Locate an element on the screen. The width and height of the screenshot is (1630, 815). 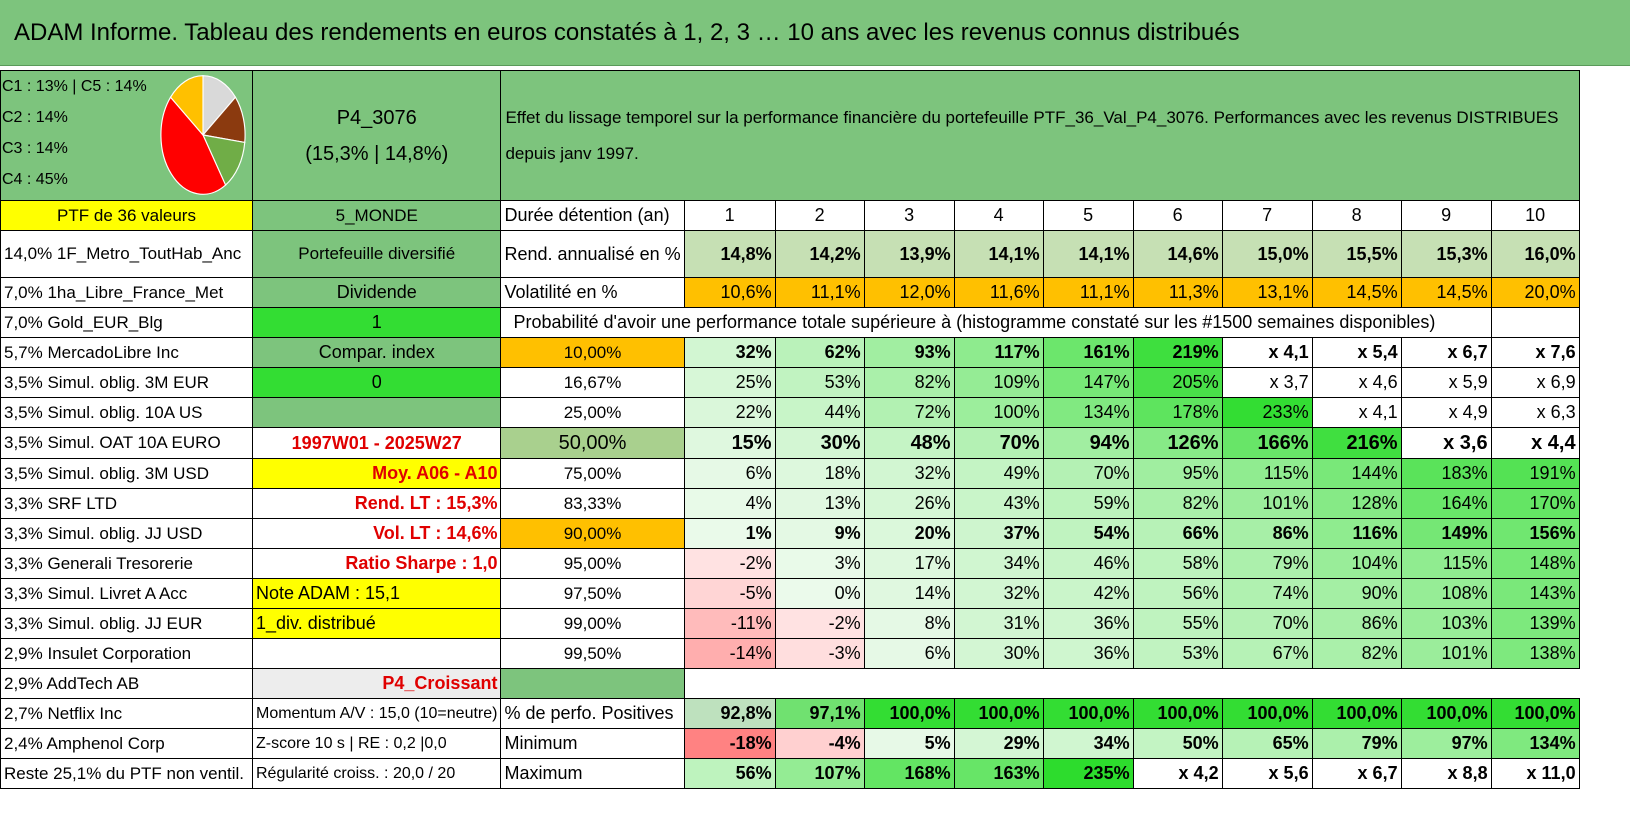
stat-value: 50% is located at coordinates (1177, 743).